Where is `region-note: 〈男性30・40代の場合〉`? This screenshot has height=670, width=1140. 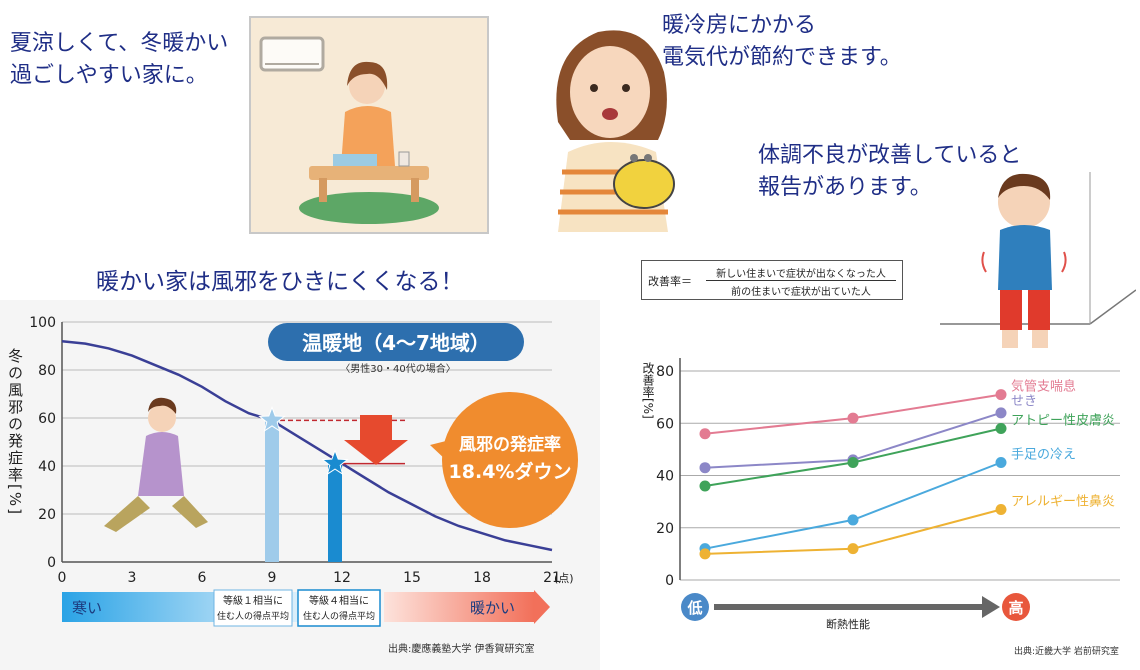
region-note: 〈男性30・40代の場合〉 is located at coordinates (397, 368).